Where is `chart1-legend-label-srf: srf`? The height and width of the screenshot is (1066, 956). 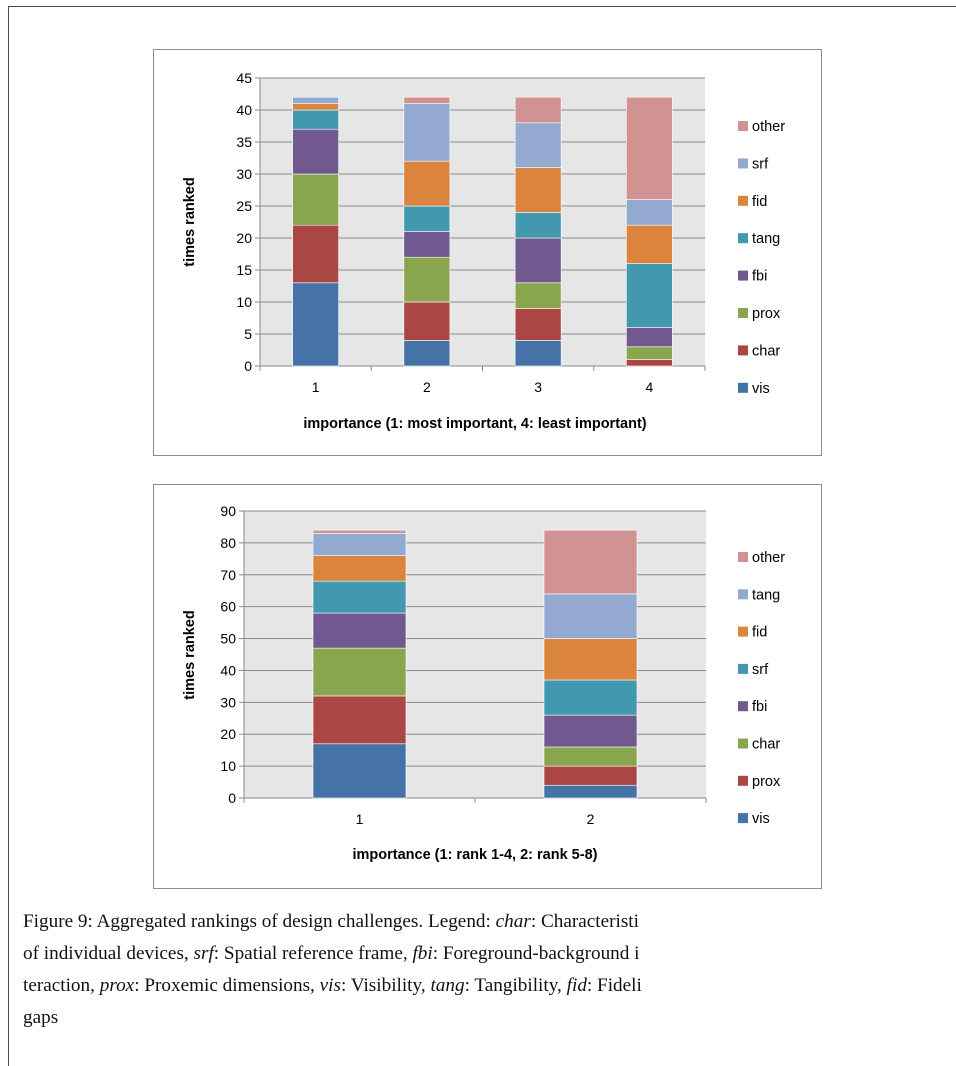
chart1-legend-label-srf: srf is located at coordinates (760, 164).